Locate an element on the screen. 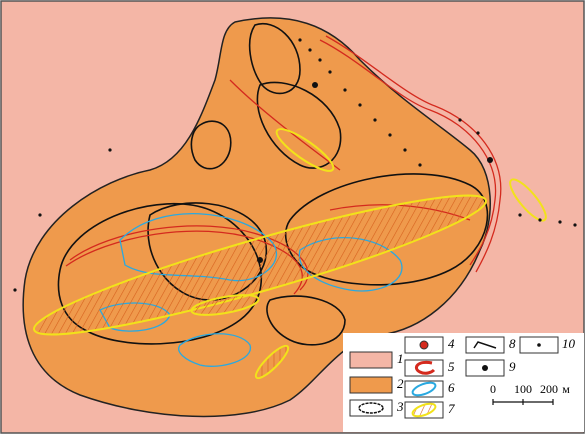 The width and height of the screenshot is (585, 434). legend: 1 2 3 4 5 6 7 8 9 10 0 100 200 м is located at coordinates (463, 382).